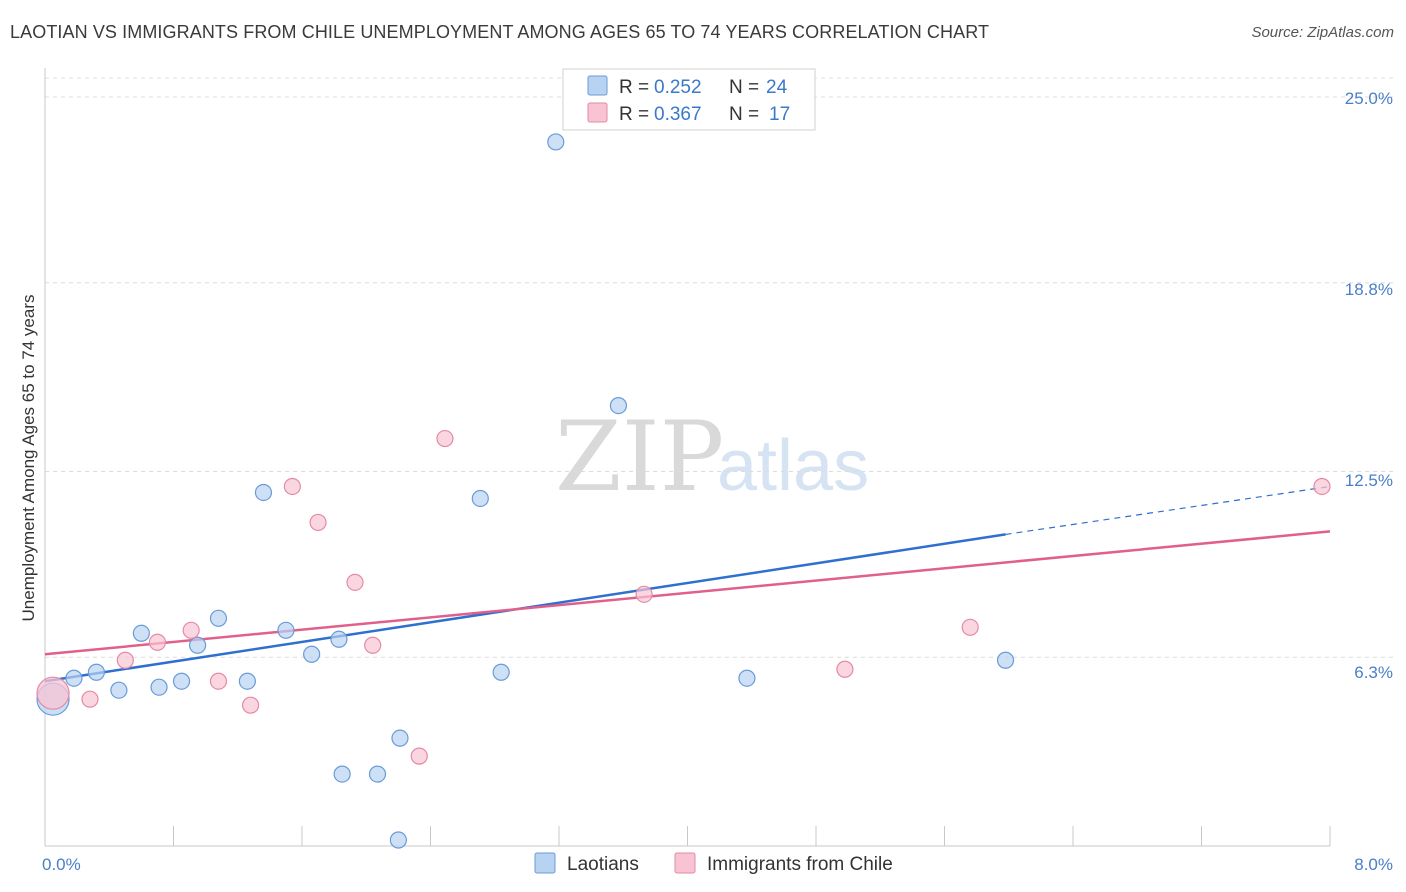 The height and width of the screenshot is (892, 1406). What do you see at coordinates (1373, 672) in the screenshot?
I see `y-tick-label-6-3: 6.3%` at bounding box center [1373, 672].